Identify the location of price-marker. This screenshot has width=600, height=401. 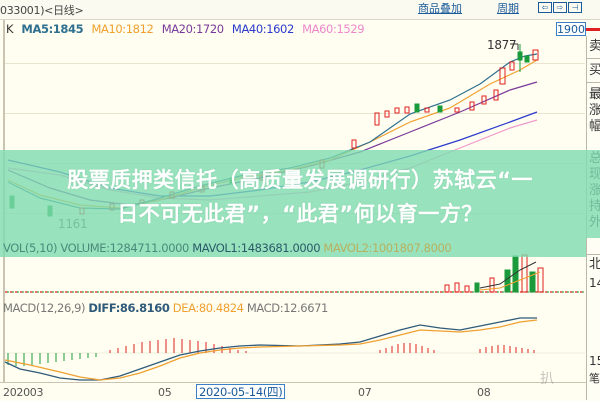
(593, 29).